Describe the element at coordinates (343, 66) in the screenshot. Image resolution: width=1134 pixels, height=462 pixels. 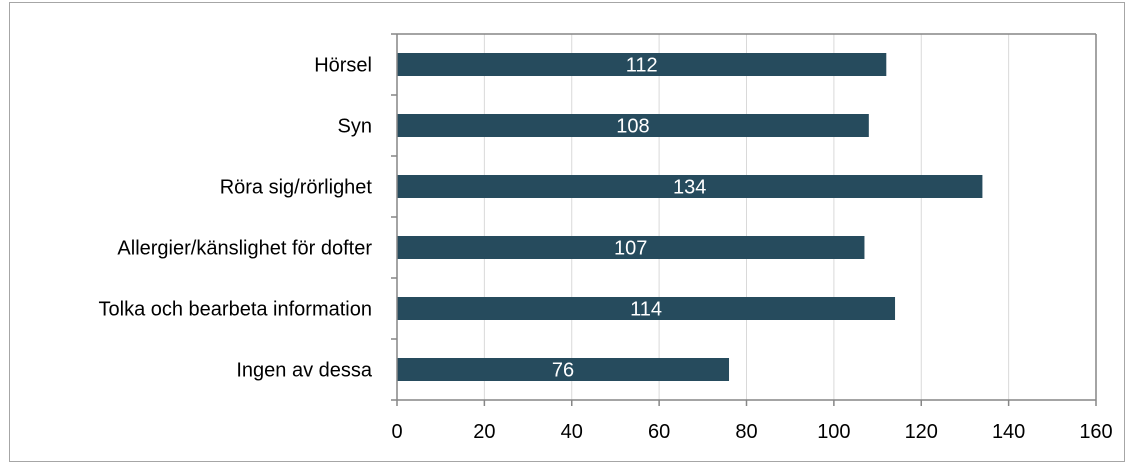
I see `category-label-0: Hörsel` at that location.